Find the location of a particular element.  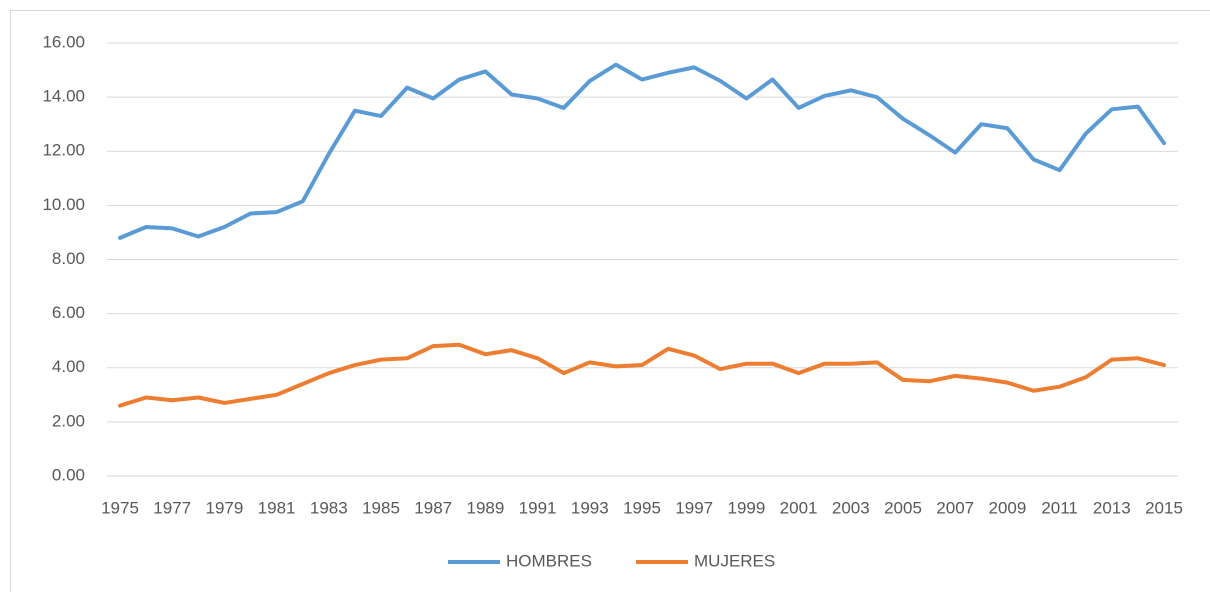

x-tick-label: 2001 is located at coordinates (799, 507).